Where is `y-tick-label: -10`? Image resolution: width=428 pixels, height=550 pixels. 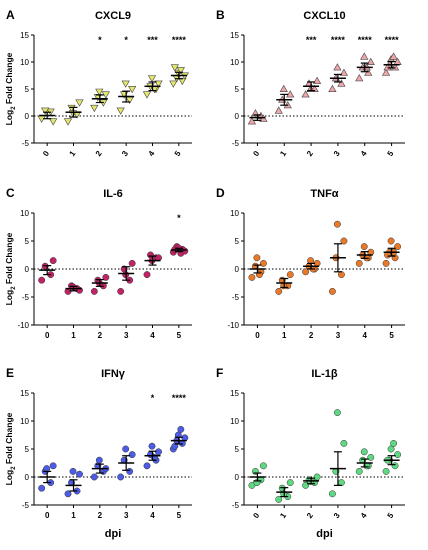
y-tick-label: -10 is located at coordinates (23, 325).